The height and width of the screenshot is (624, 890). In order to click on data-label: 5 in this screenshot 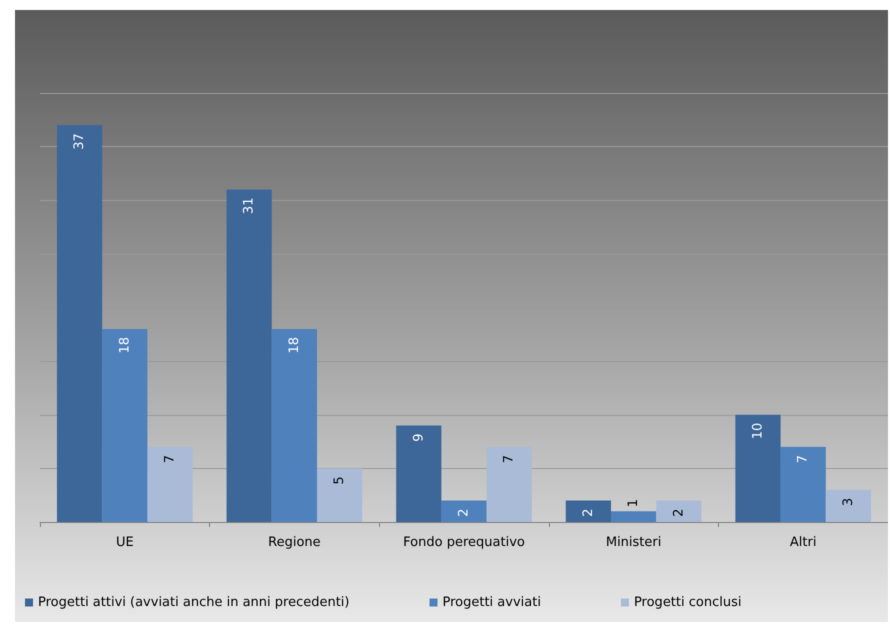, I will do `click(340, 480)`.